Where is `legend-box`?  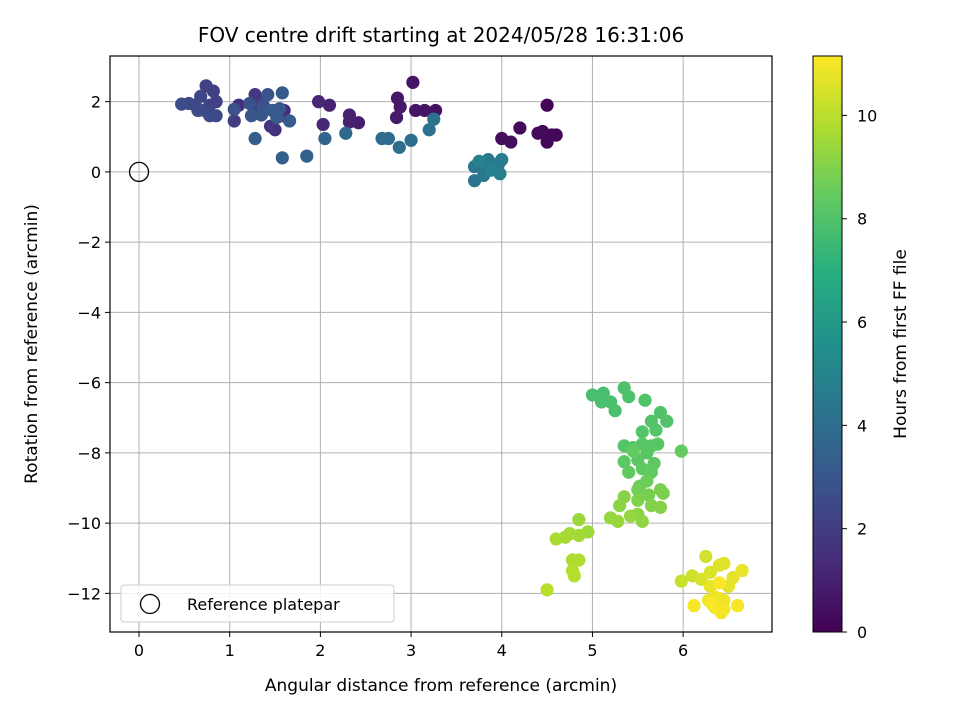 legend-box is located at coordinates (257, 603).